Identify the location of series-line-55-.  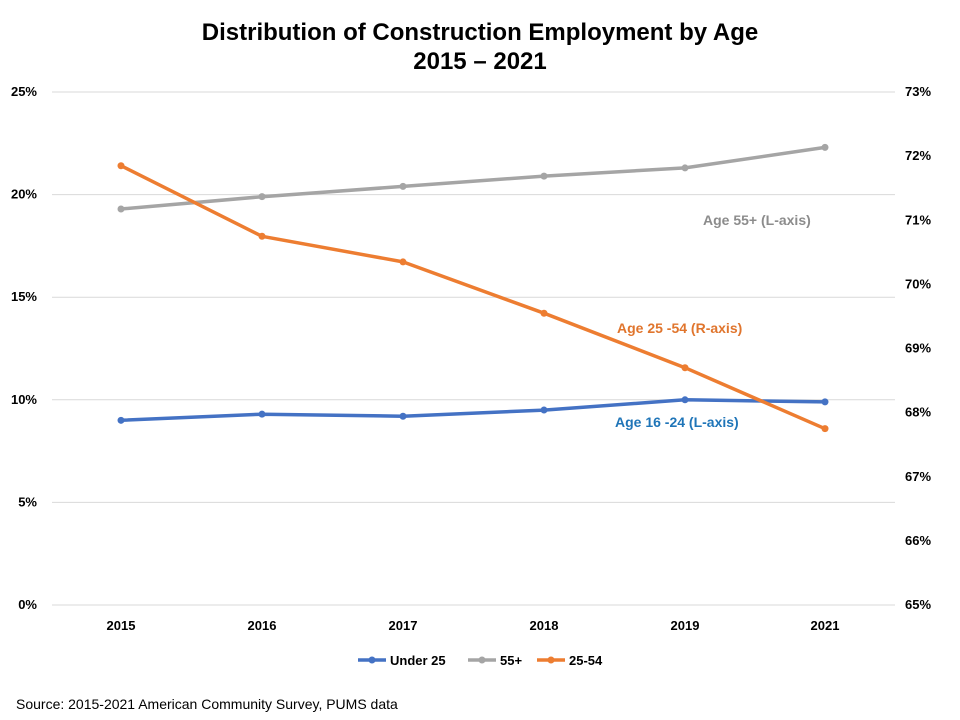
(473, 178).